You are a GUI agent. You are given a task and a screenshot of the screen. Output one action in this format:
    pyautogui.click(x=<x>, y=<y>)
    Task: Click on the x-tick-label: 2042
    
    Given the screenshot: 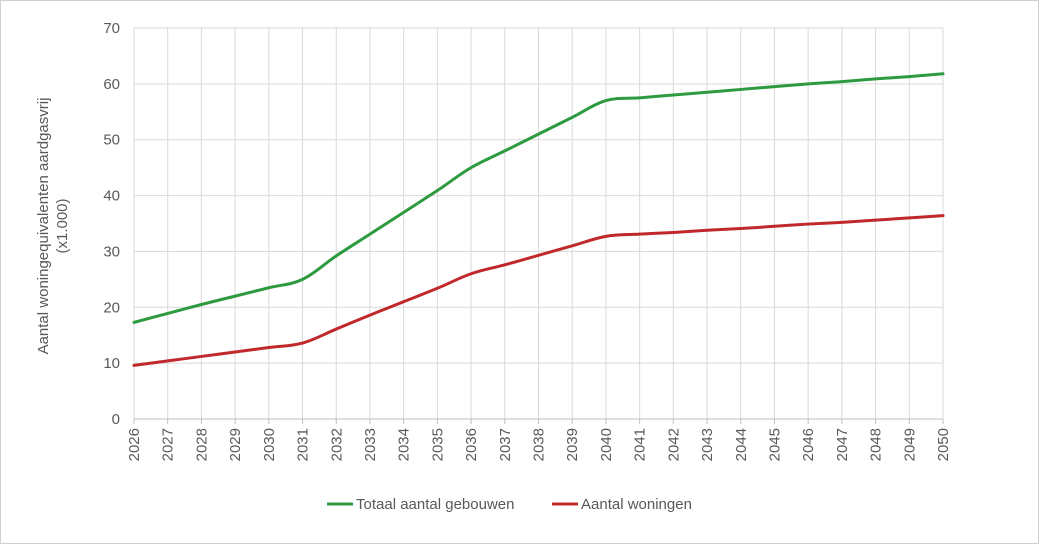 What is the action you would take?
    pyautogui.click(x=673, y=444)
    